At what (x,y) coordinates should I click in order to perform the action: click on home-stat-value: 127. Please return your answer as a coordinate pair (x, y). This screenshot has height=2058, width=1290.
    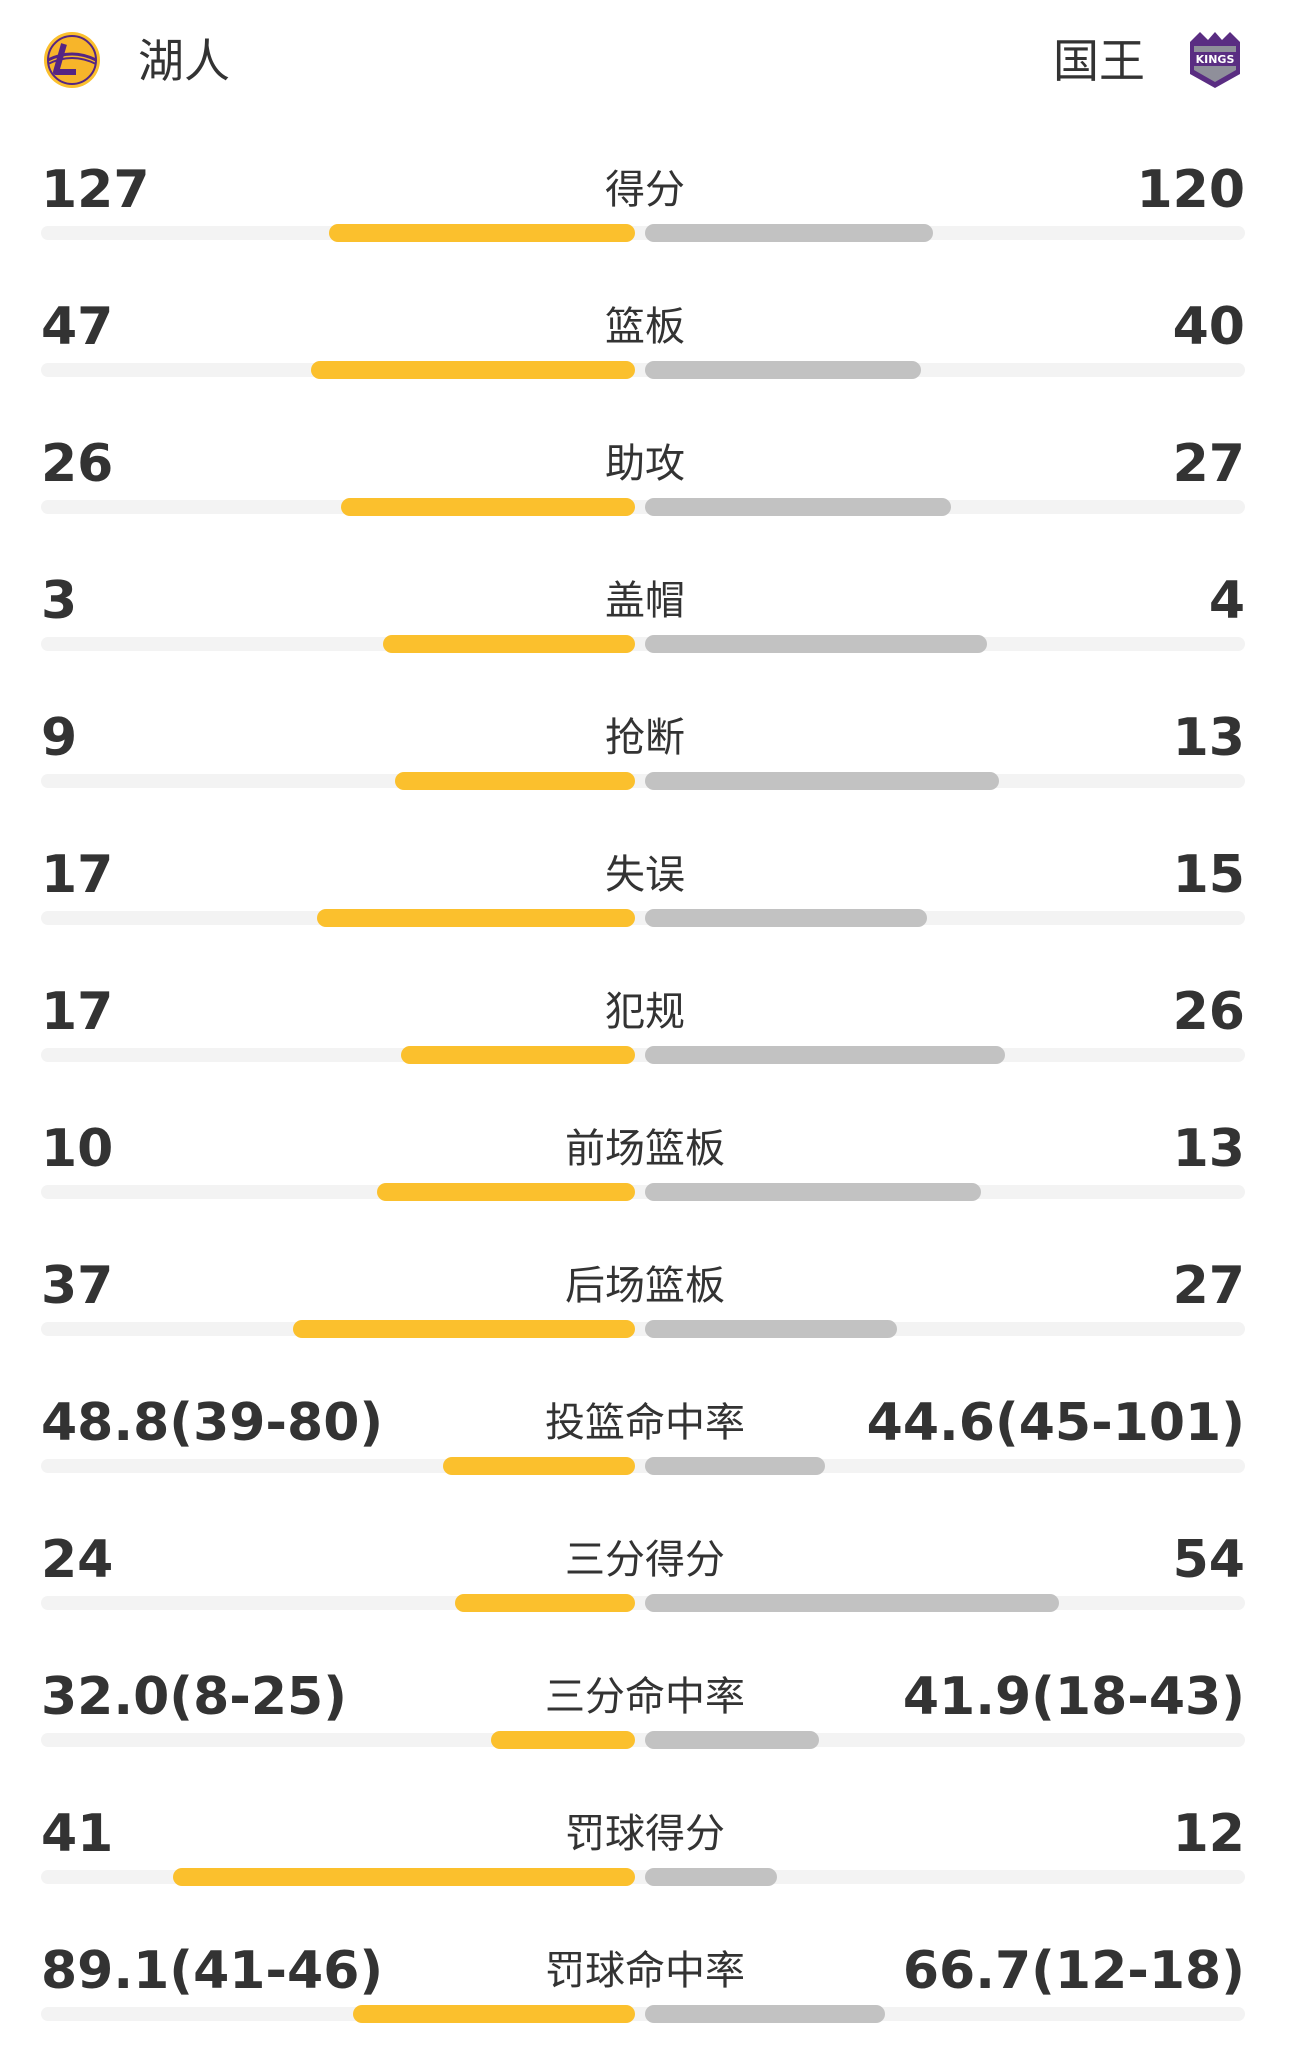
    Looking at the image, I should click on (95, 190).